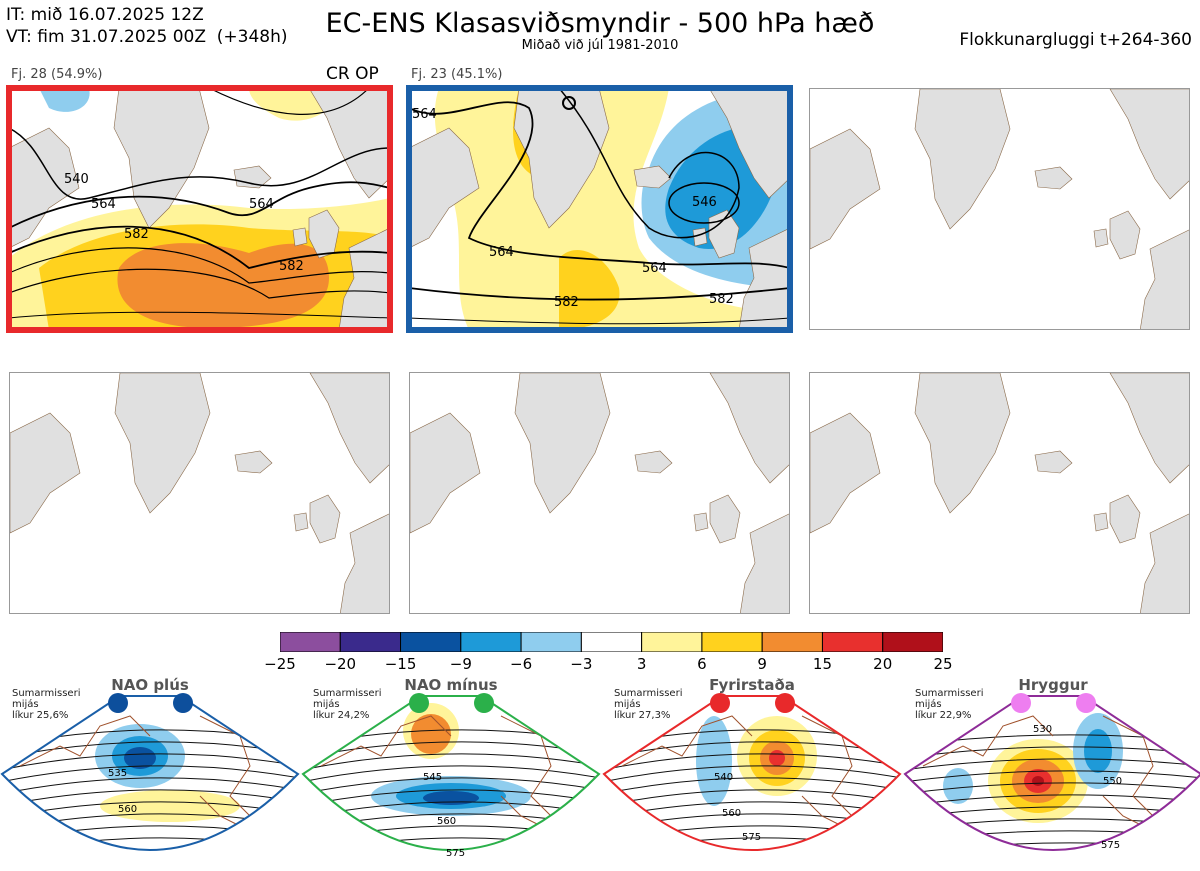 The image size is (1200, 871). Describe the element at coordinates (1053, 685) in the screenshot. I see `regime-title: Hryggur` at that location.